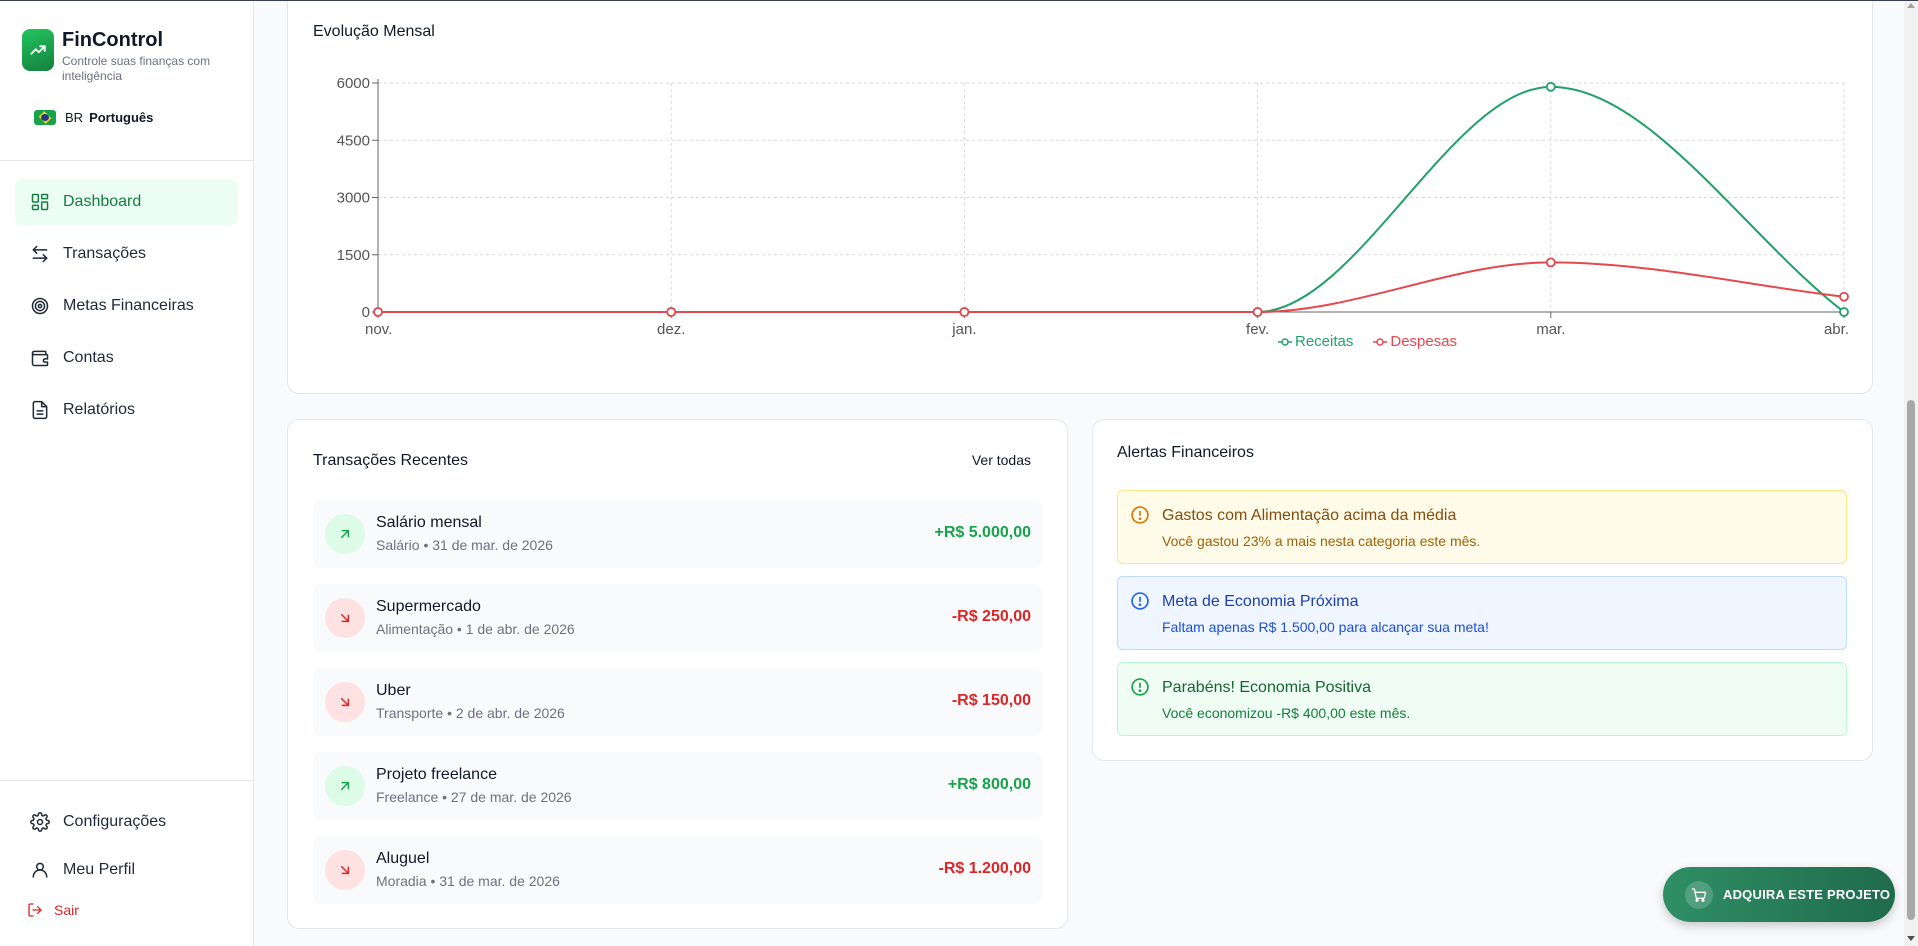 Image resolution: width=1918 pixels, height=946 pixels. Describe the element at coordinates (1911, 660) in the screenshot. I see `scroll-thumb` at that location.